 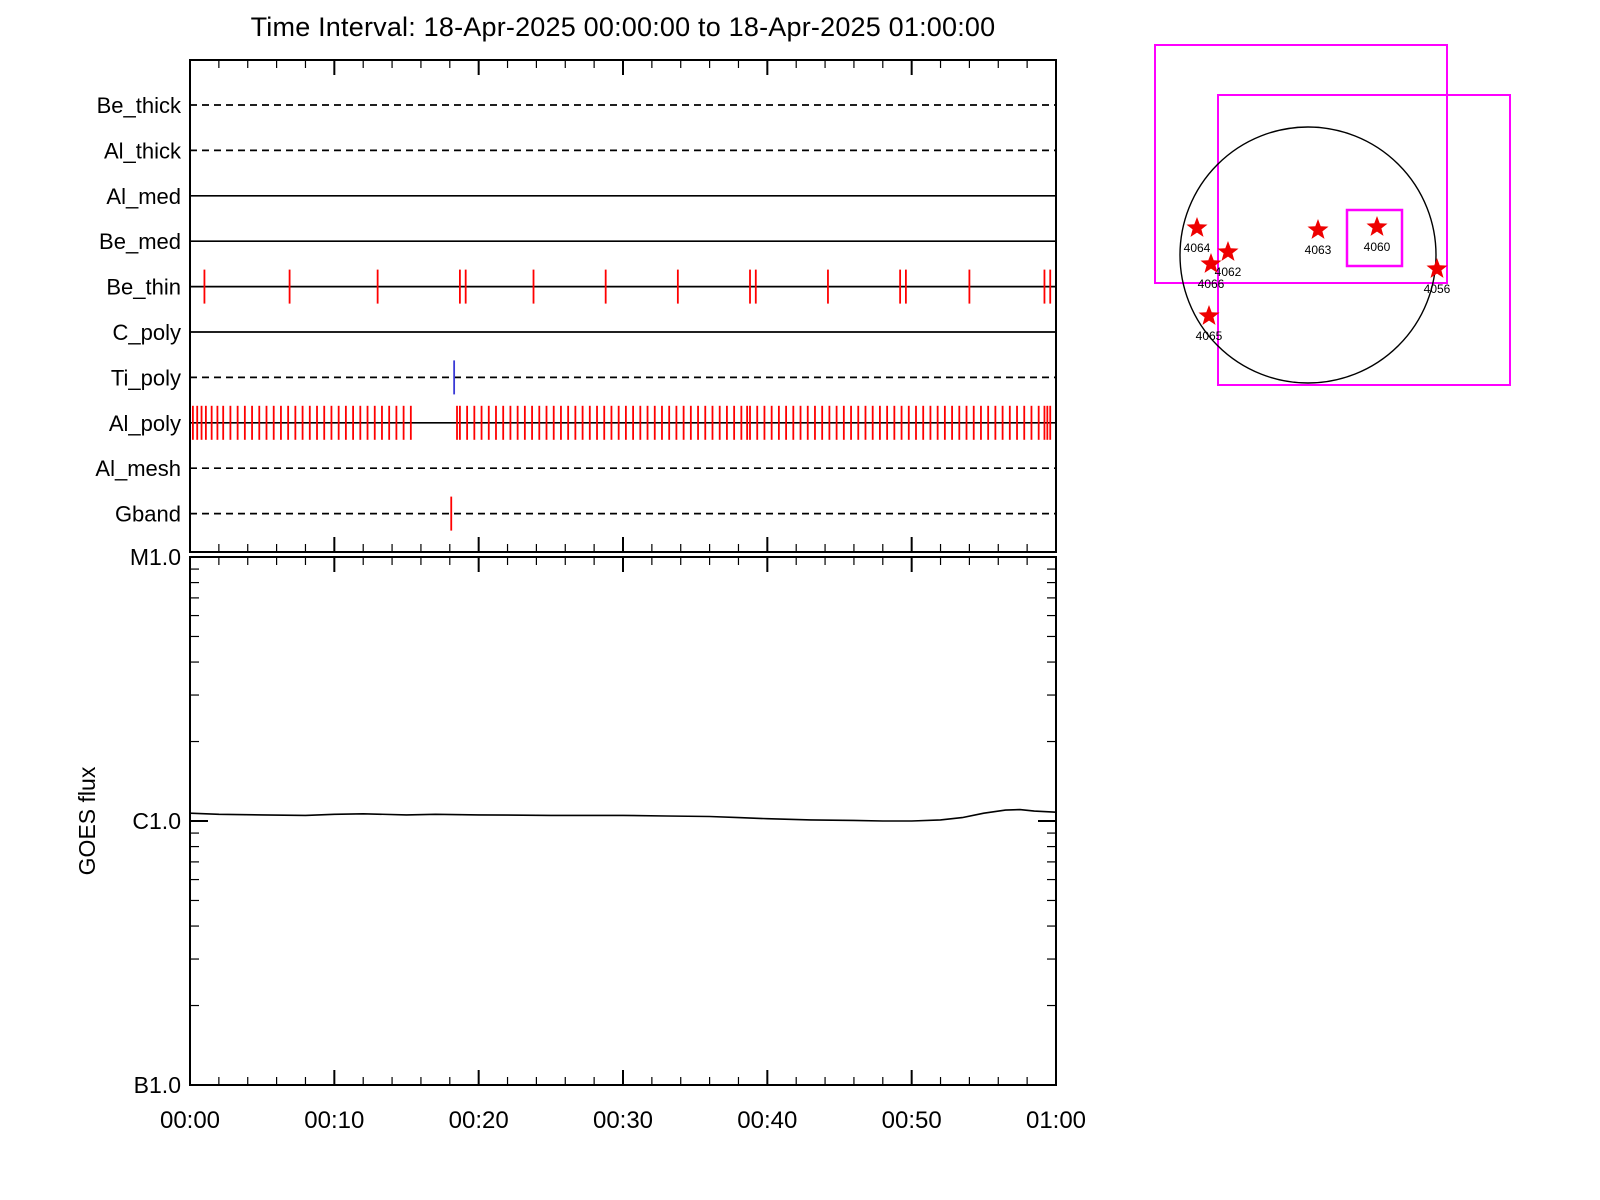 I want to click on goes-flux-curve, so click(x=623, y=815).